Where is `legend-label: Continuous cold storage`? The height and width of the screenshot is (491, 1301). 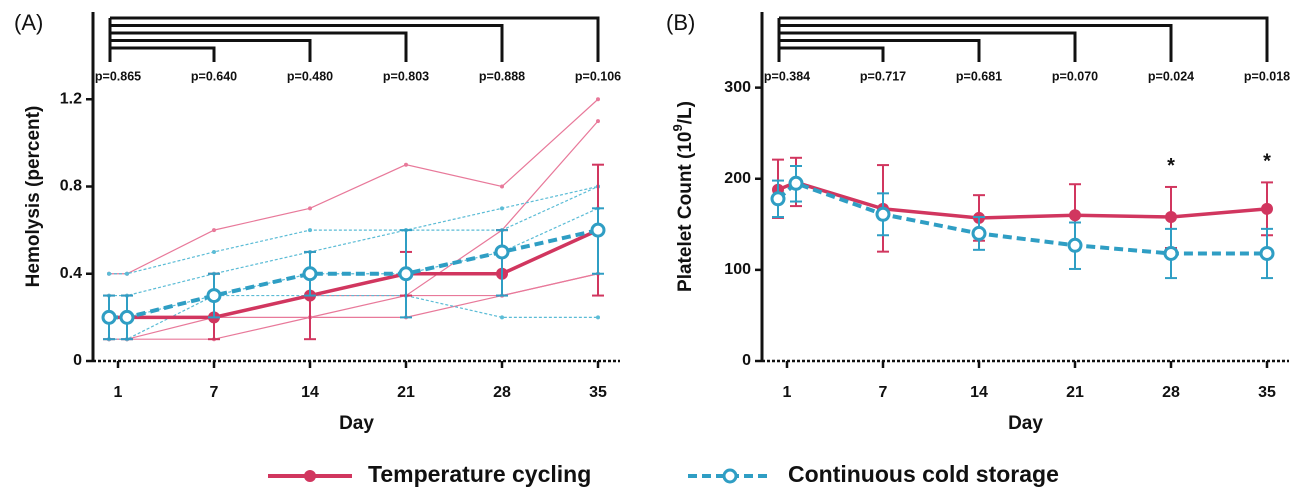
legend-label: Continuous cold storage is located at coordinates (923, 474).